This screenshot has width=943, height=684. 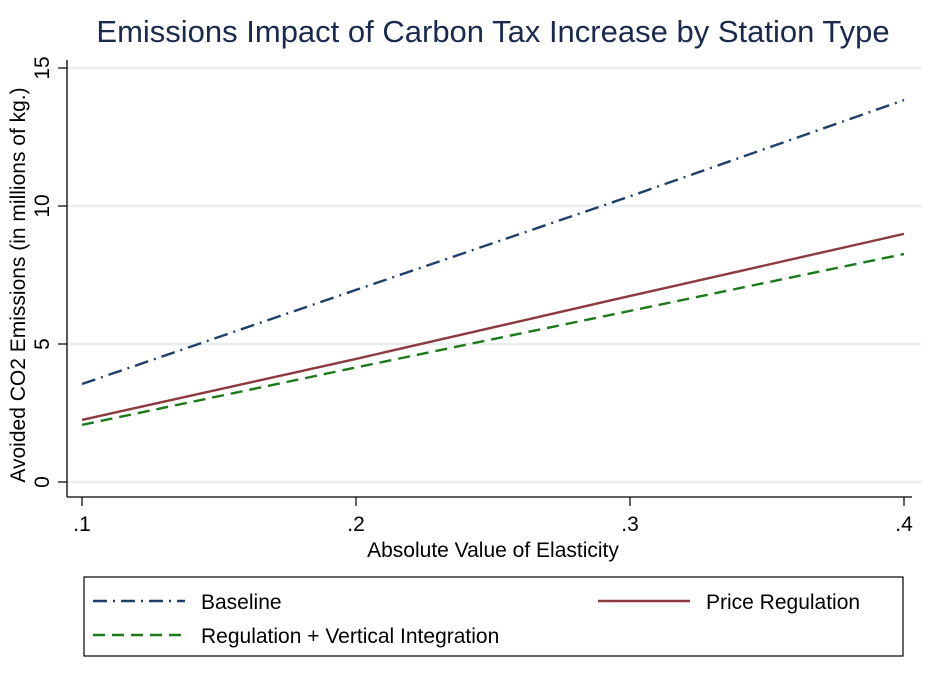 I want to click on legend-box, so click(x=493, y=616).